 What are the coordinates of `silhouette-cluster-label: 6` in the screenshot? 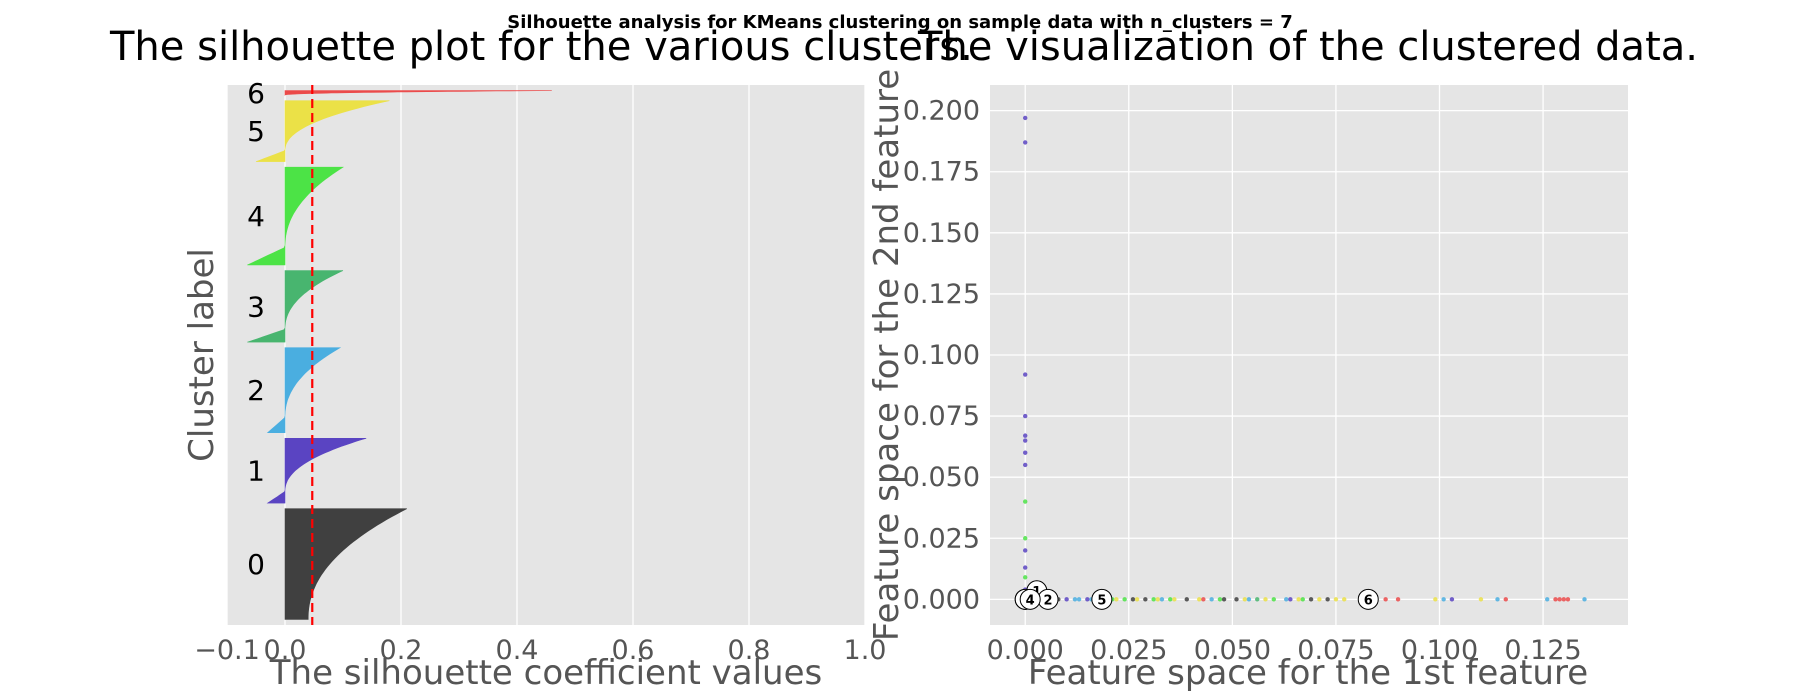 It's located at (256, 93).